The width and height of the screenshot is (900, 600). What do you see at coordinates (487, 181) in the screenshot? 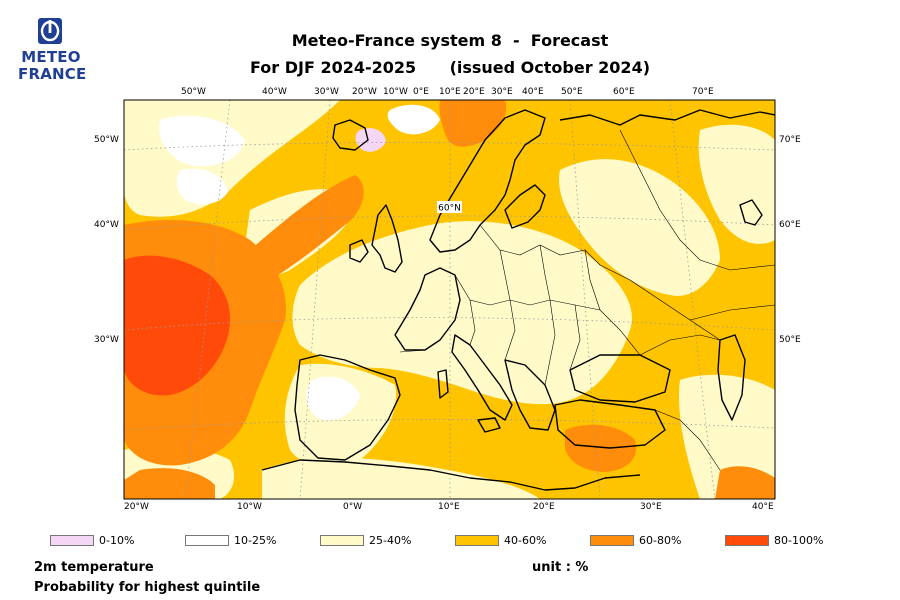
I see `coastline-scandinavia` at bounding box center [487, 181].